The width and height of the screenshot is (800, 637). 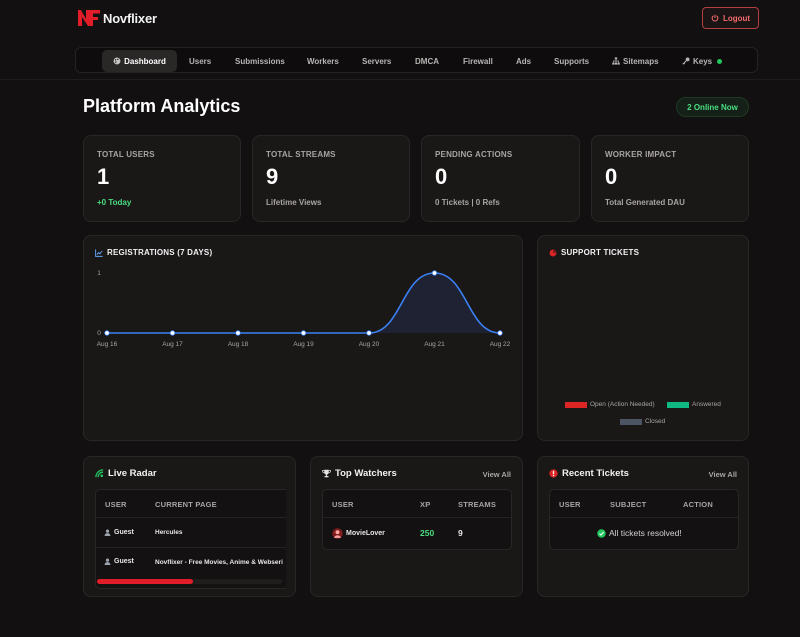 I want to click on nav-item-label: Dashboard, so click(x=145, y=61).